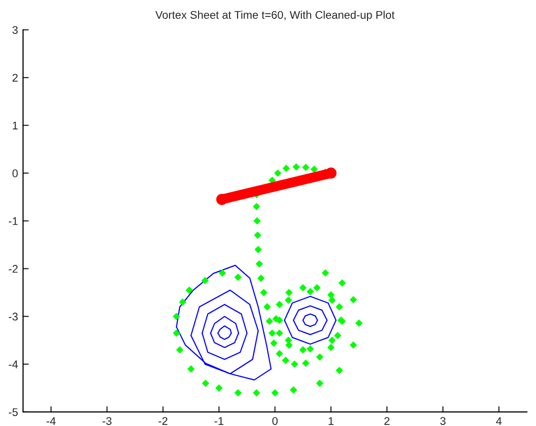  Describe the element at coordinates (107, 421) in the screenshot. I see `x-tick-label: -3` at that location.